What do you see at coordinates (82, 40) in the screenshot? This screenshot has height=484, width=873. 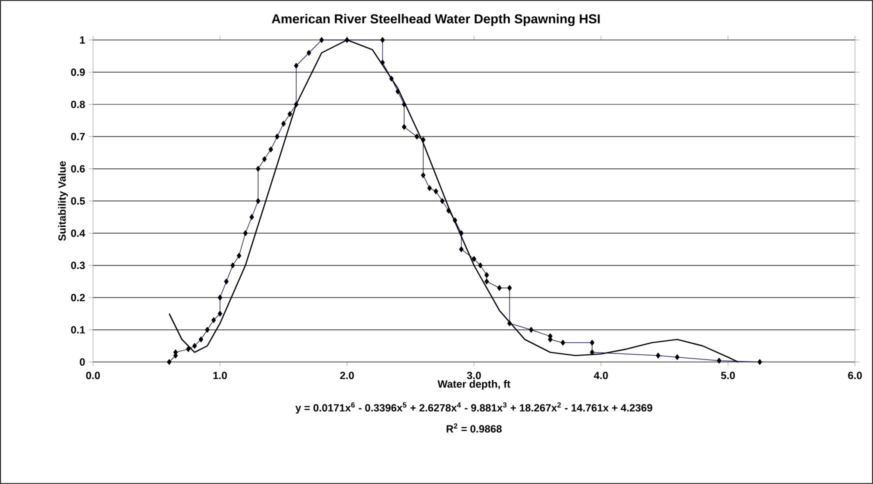 I see `y-tick-label: 1` at bounding box center [82, 40].